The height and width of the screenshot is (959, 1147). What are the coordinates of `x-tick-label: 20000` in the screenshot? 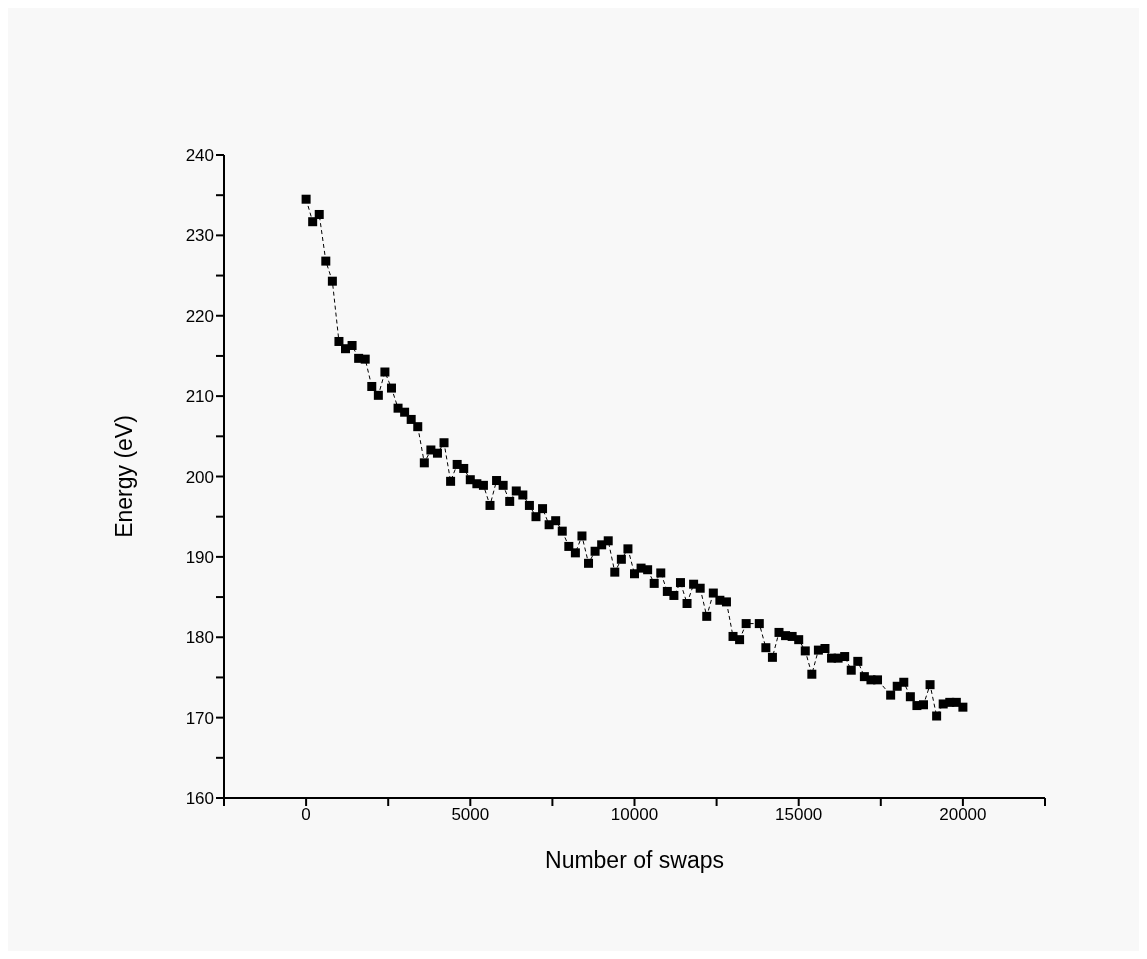 It's located at (963, 815).